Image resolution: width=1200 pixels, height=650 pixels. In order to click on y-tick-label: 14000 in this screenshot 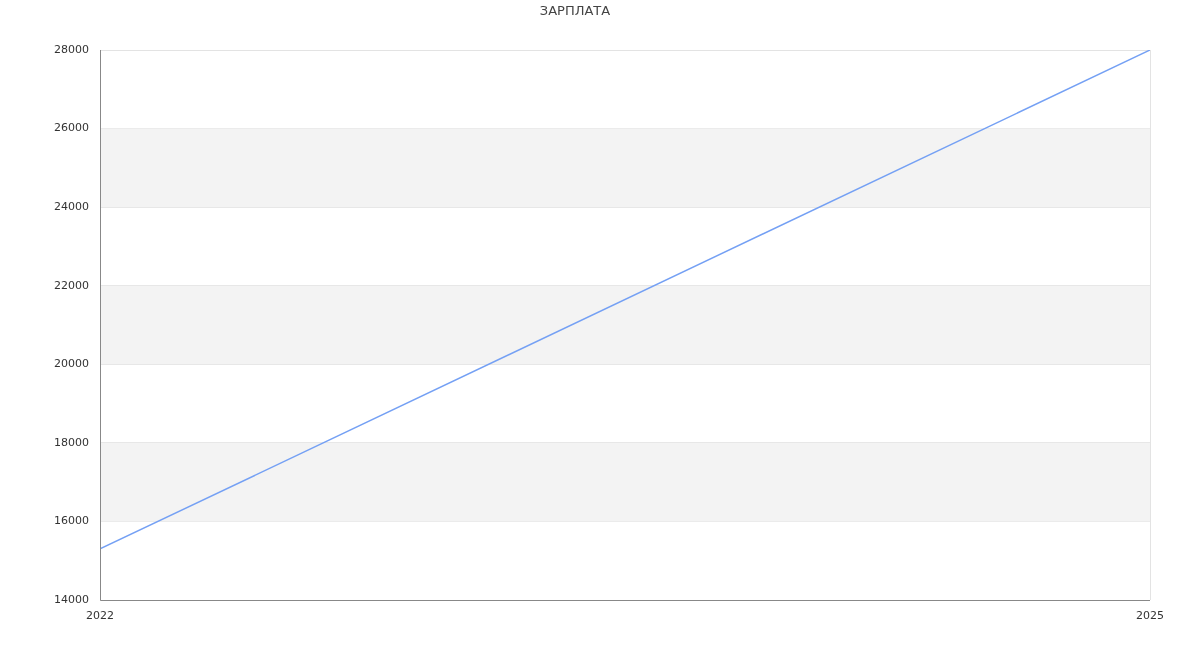, I will do `click(71, 599)`.